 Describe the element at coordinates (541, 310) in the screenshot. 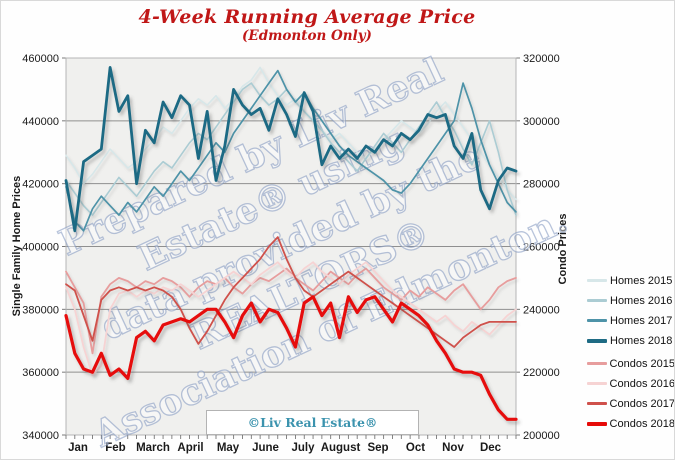

I see `y-right-tick-label: 240000` at that location.